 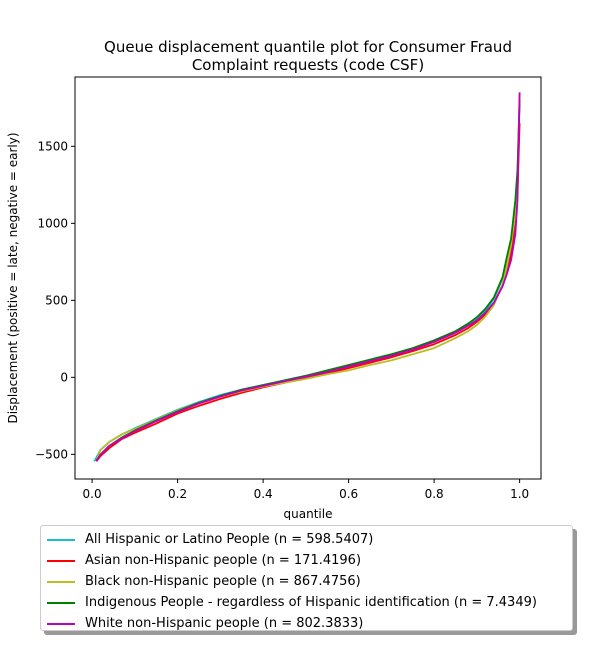 What do you see at coordinates (224, 623) in the screenshot?
I see `legend-label: White non-Hispanic people (n = 802.3833)` at bounding box center [224, 623].